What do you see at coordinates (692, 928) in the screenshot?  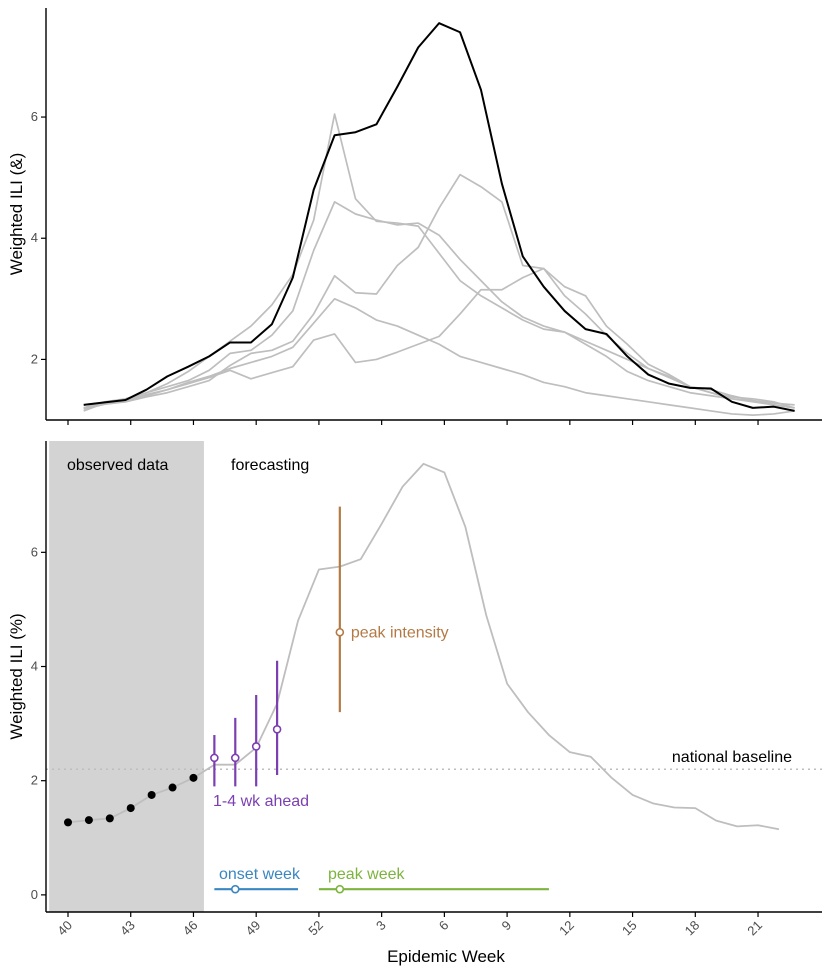 I see `x-tick-label: 18` at bounding box center [692, 928].